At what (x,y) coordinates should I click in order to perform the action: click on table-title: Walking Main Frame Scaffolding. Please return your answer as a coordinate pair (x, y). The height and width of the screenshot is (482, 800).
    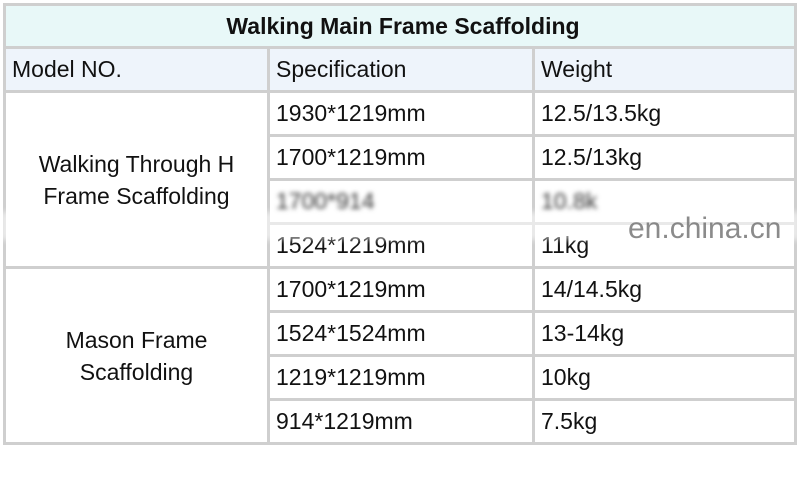
    Looking at the image, I should click on (400, 26).